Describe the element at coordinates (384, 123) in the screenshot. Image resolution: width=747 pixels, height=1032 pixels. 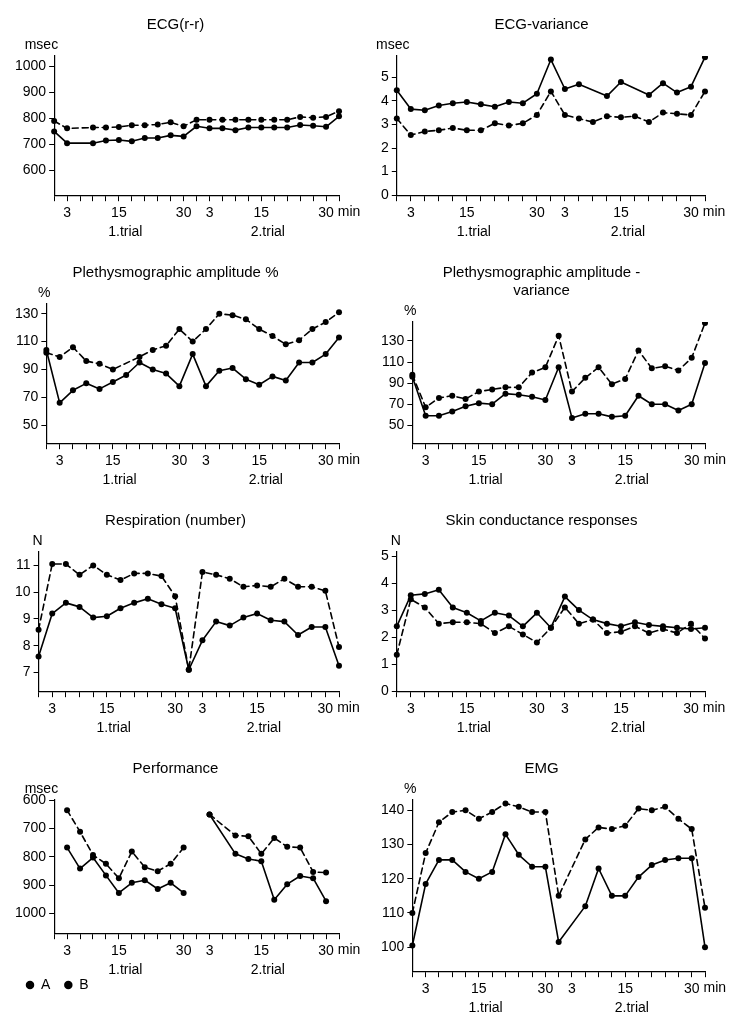
I see `y-tick-label: 3` at that location.